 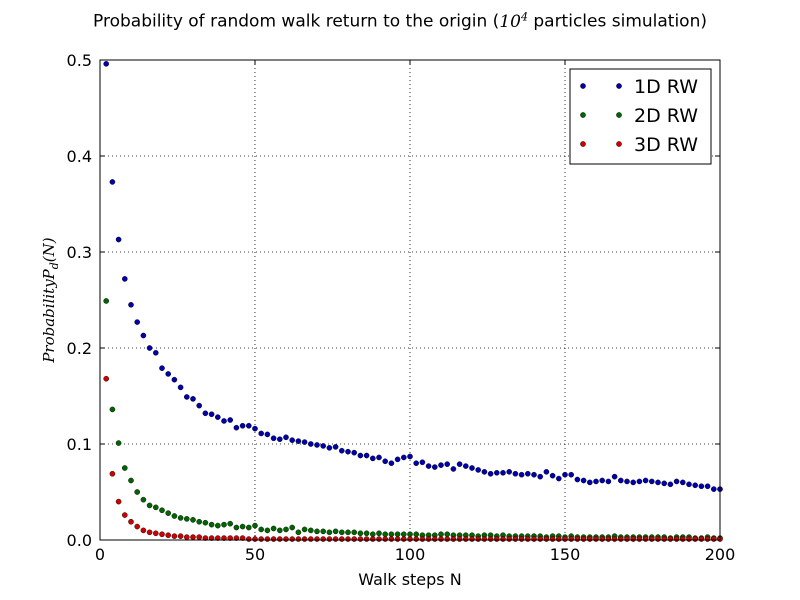 What do you see at coordinates (720, 554) in the screenshot?
I see `x-tick-label: 200` at bounding box center [720, 554].